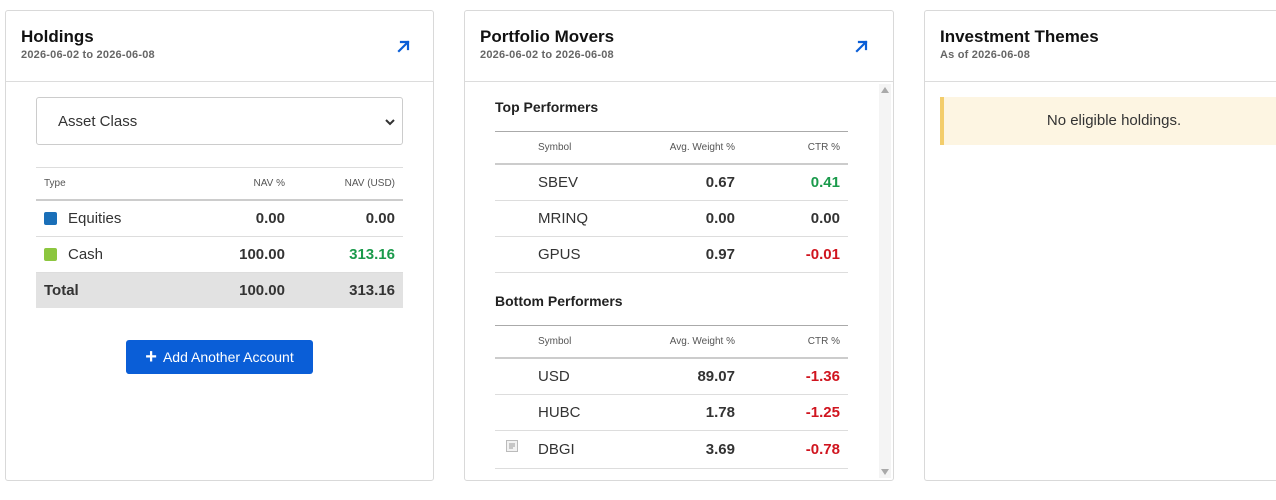  Describe the element at coordinates (559, 254) in the screenshot. I see `row-symbol: GPUS` at that location.